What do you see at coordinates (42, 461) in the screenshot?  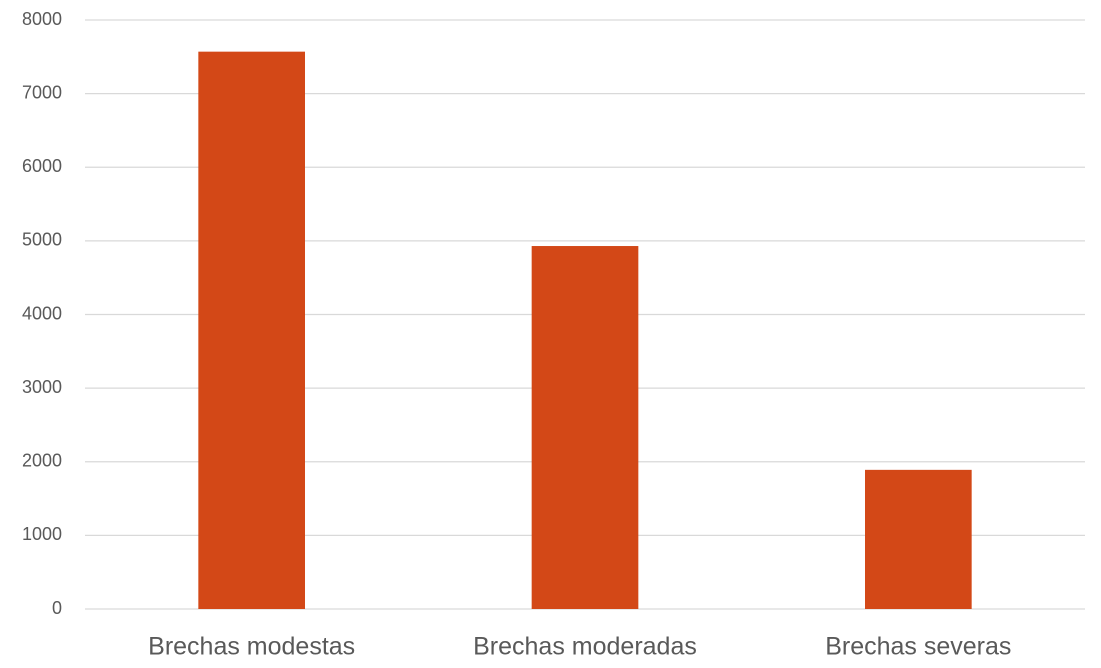 I see `y-tick-label: 2000` at bounding box center [42, 461].